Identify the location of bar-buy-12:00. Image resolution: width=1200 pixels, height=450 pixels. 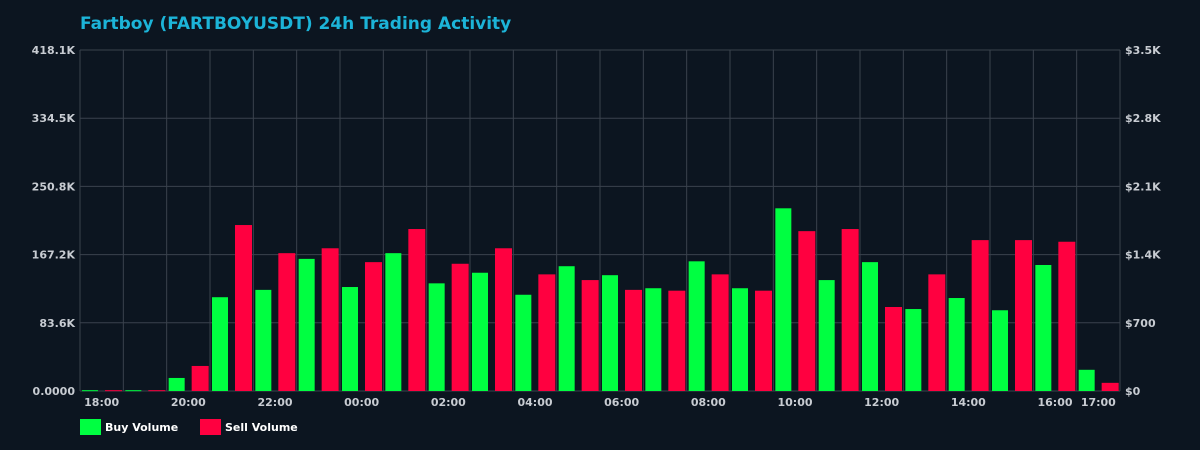
(870, 326).